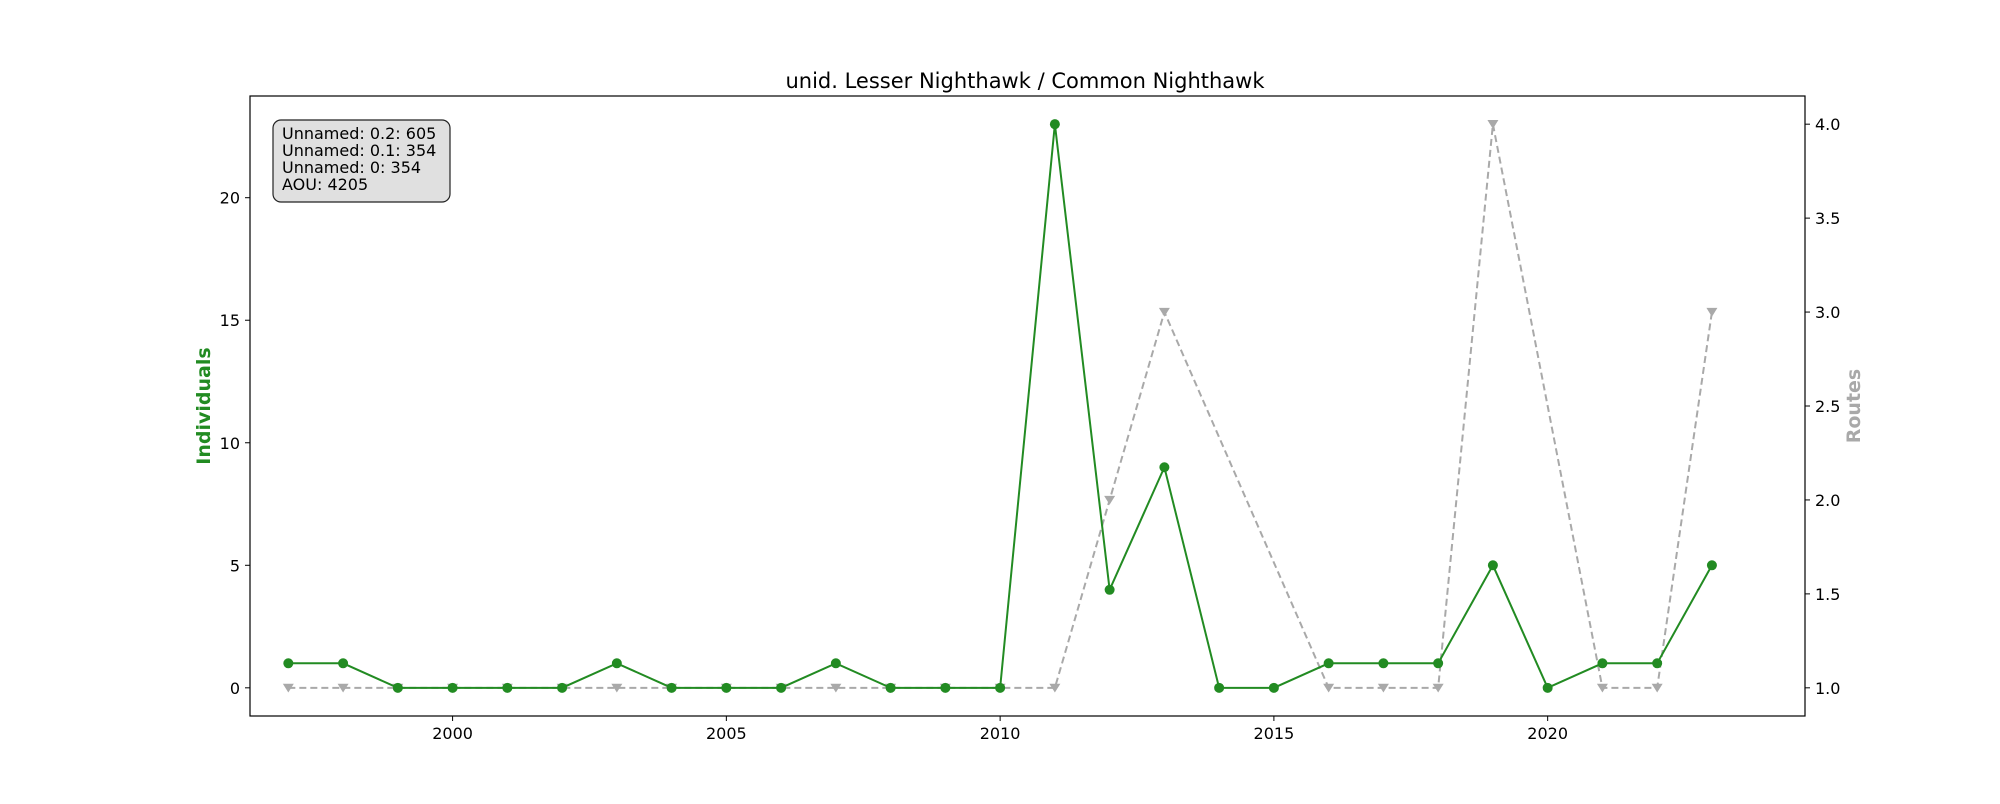  I want to click on right-y-tick-label: 4.0, so click(1827, 124).